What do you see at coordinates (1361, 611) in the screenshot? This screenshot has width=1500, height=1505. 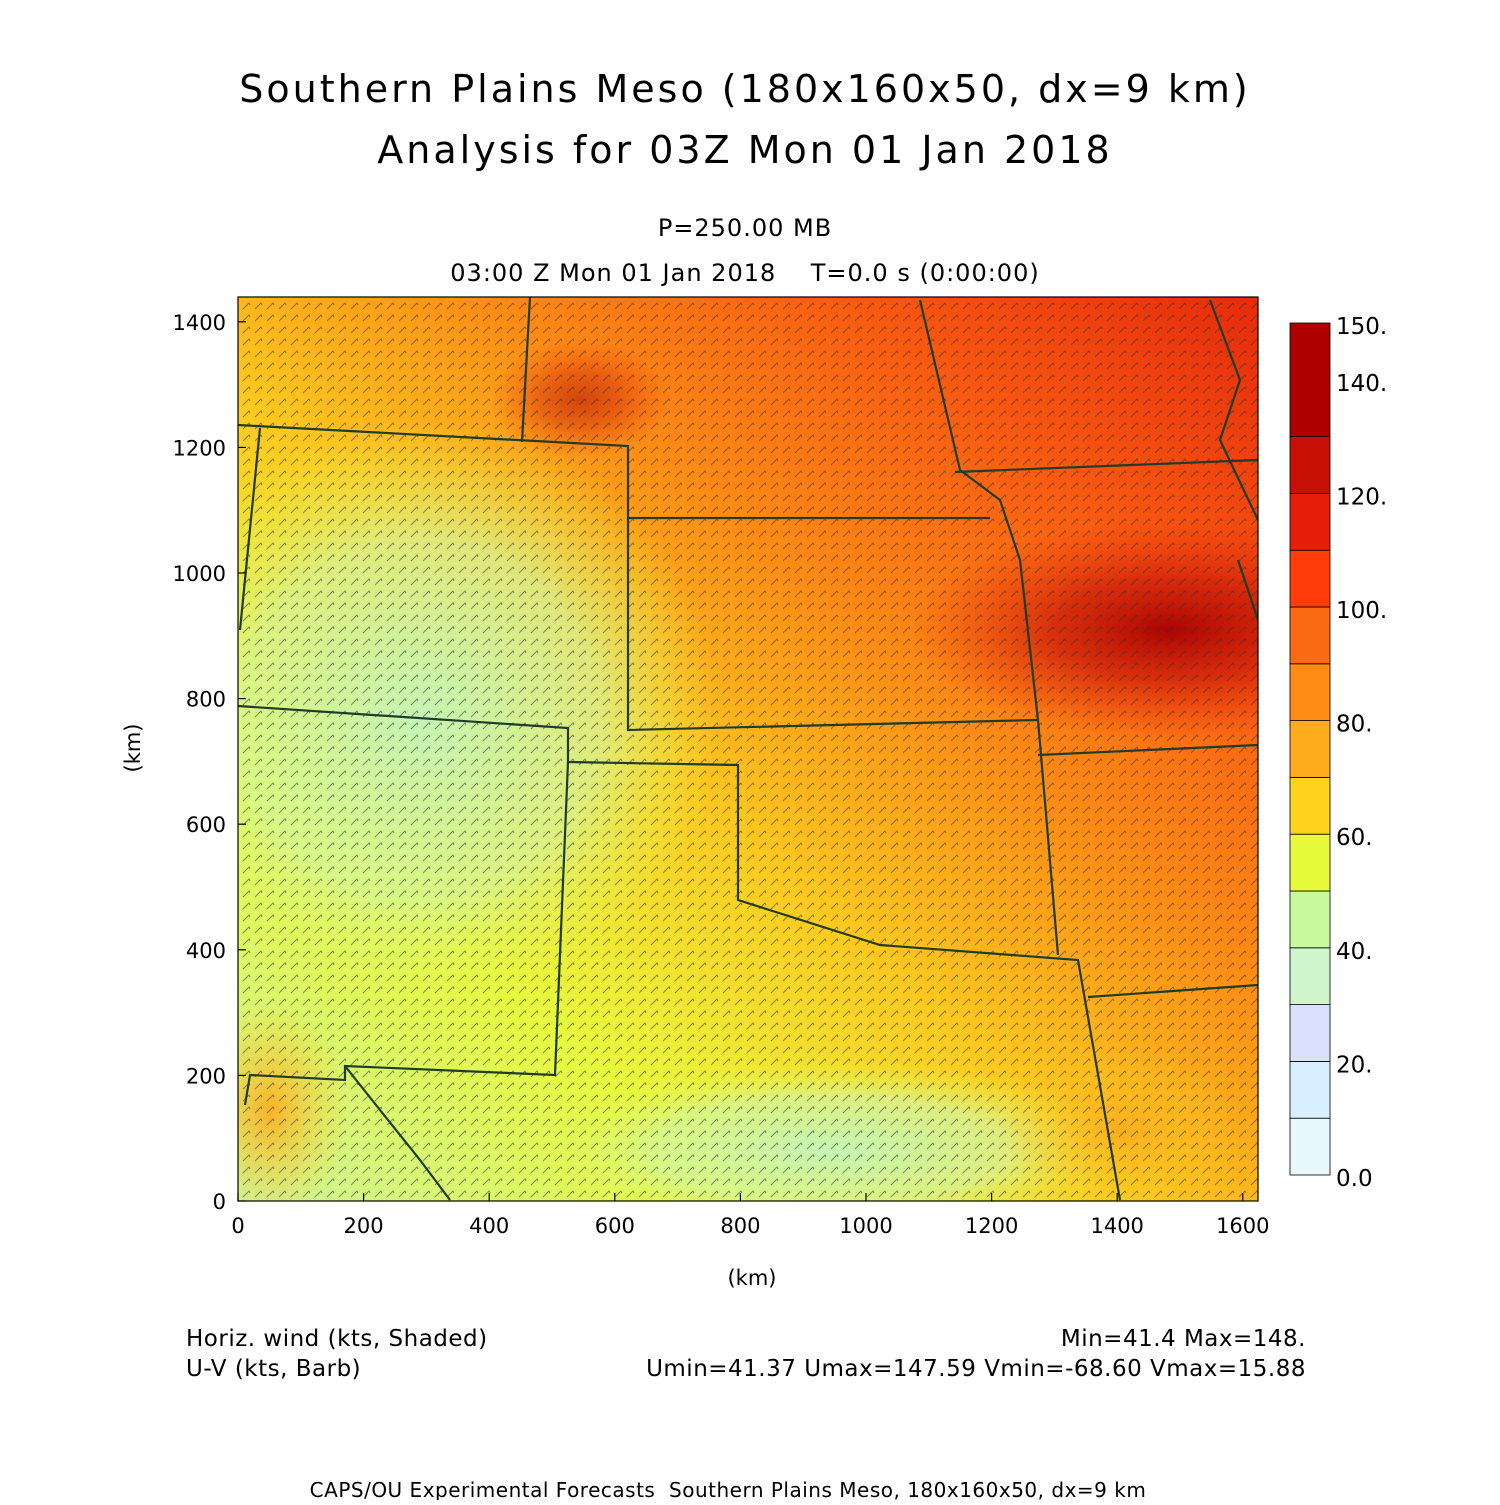 I see `colorbar-label: 100.` at bounding box center [1361, 611].